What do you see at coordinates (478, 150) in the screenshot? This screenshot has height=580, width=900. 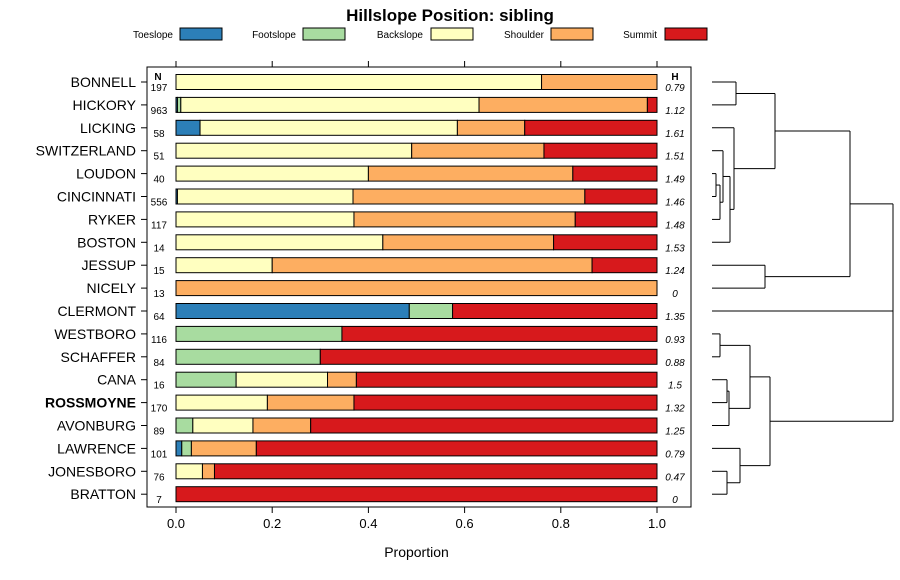 I see `bar-segment-switzerland-shoulder` at bounding box center [478, 150].